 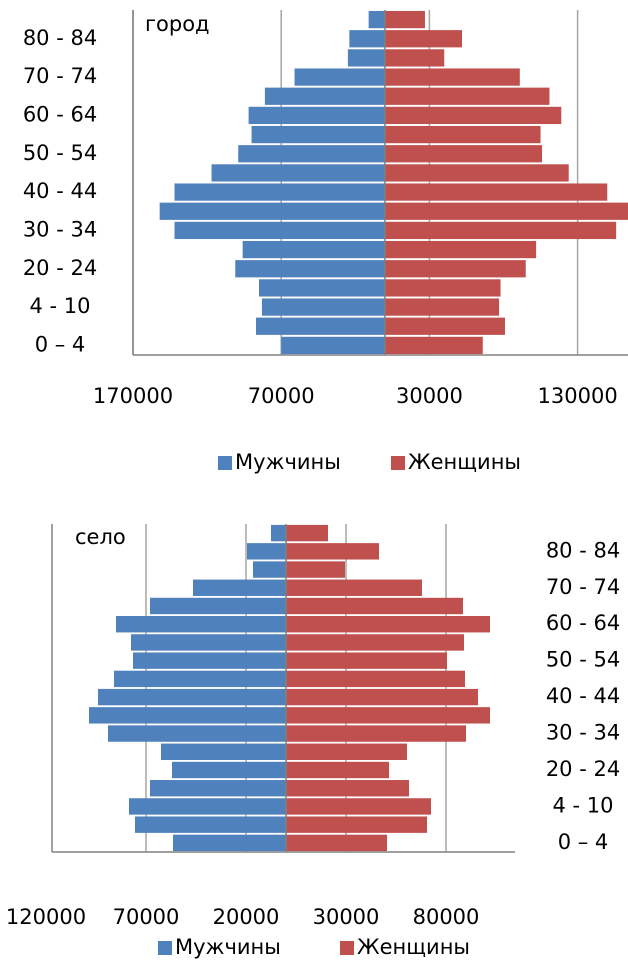 What do you see at coordinates (133, 396) in the screenshot?
I see `x-tick-label: 170000` at bounding box center [133, 396].